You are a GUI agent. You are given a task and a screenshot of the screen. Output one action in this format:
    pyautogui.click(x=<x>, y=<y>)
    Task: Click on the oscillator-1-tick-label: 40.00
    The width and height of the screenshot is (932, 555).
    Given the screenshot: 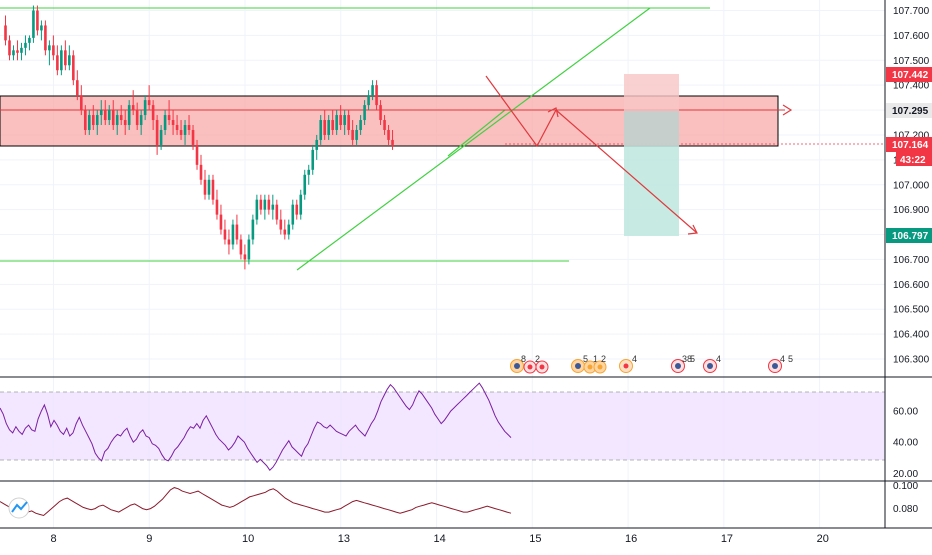 What is the action you would take?
    pyautogui.click(x=905, y=443)
    